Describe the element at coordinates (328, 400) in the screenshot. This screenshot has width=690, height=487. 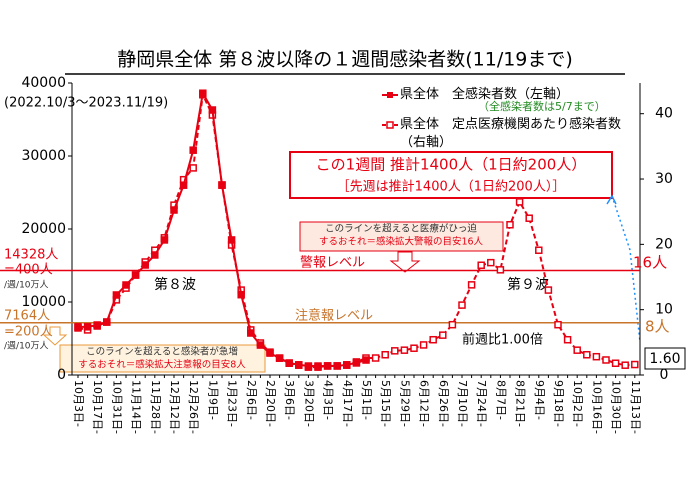
I see `x-tick-label: 4月3日-` at that location.